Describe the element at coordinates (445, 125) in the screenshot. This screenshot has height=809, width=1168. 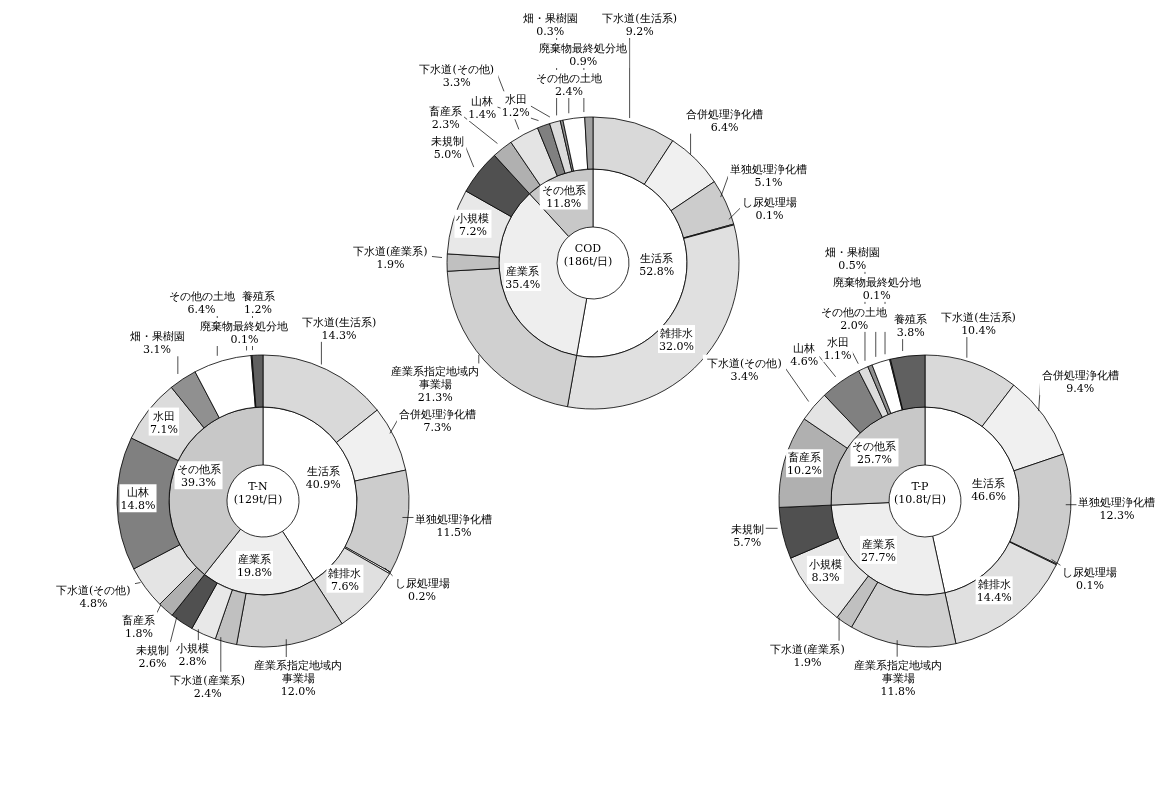
I see `data-label: 2.3%` at that location.